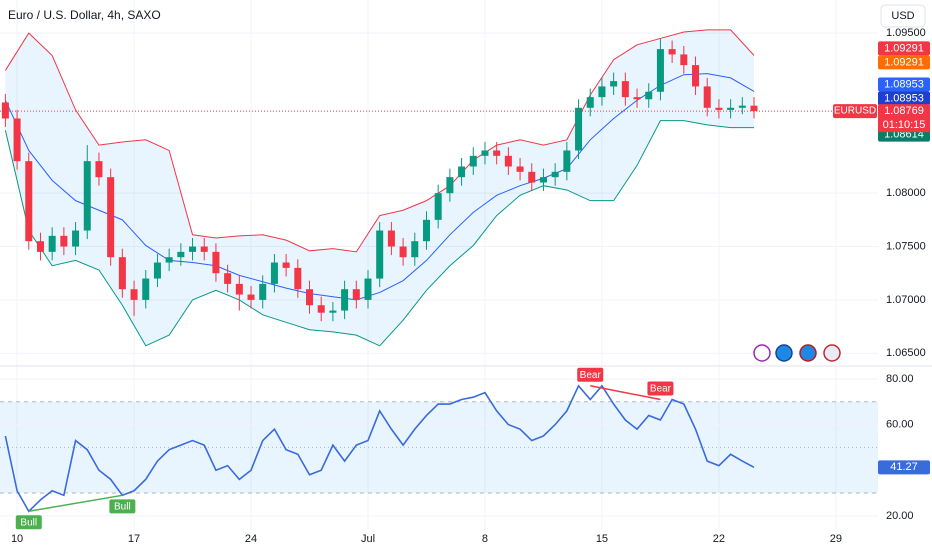 Image resolution: width=932 pixels, height=550 pixels. I want to click on symbol-label: EURUSD, so click(855, 111).